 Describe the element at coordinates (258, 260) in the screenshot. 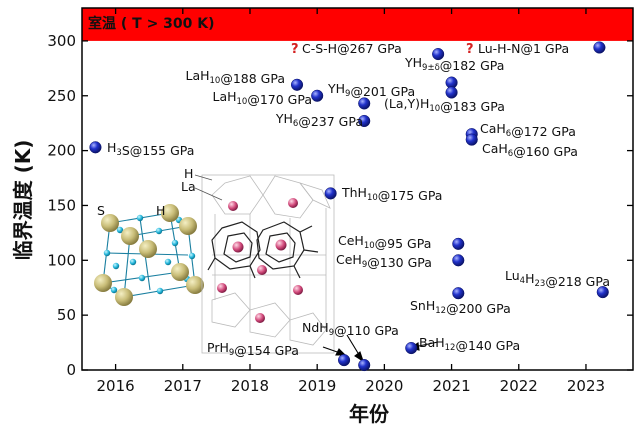

I see `lah10-structure-illustration: H La` at that location.